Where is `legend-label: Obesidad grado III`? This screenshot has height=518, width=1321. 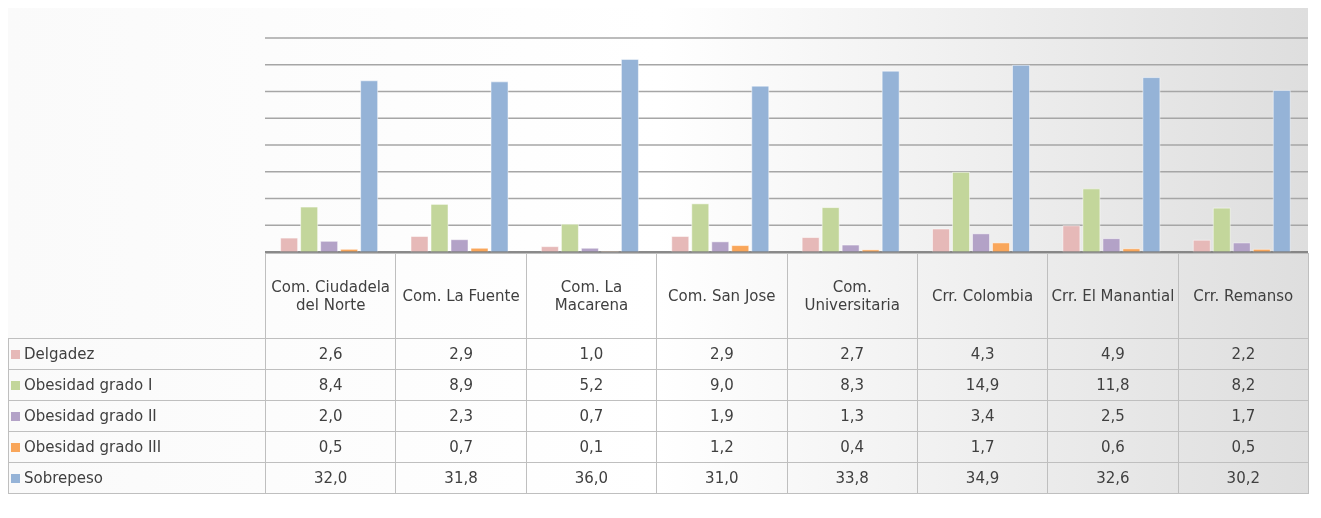 legend-label: Obesidad grado III is located at coordinates (137, 447).